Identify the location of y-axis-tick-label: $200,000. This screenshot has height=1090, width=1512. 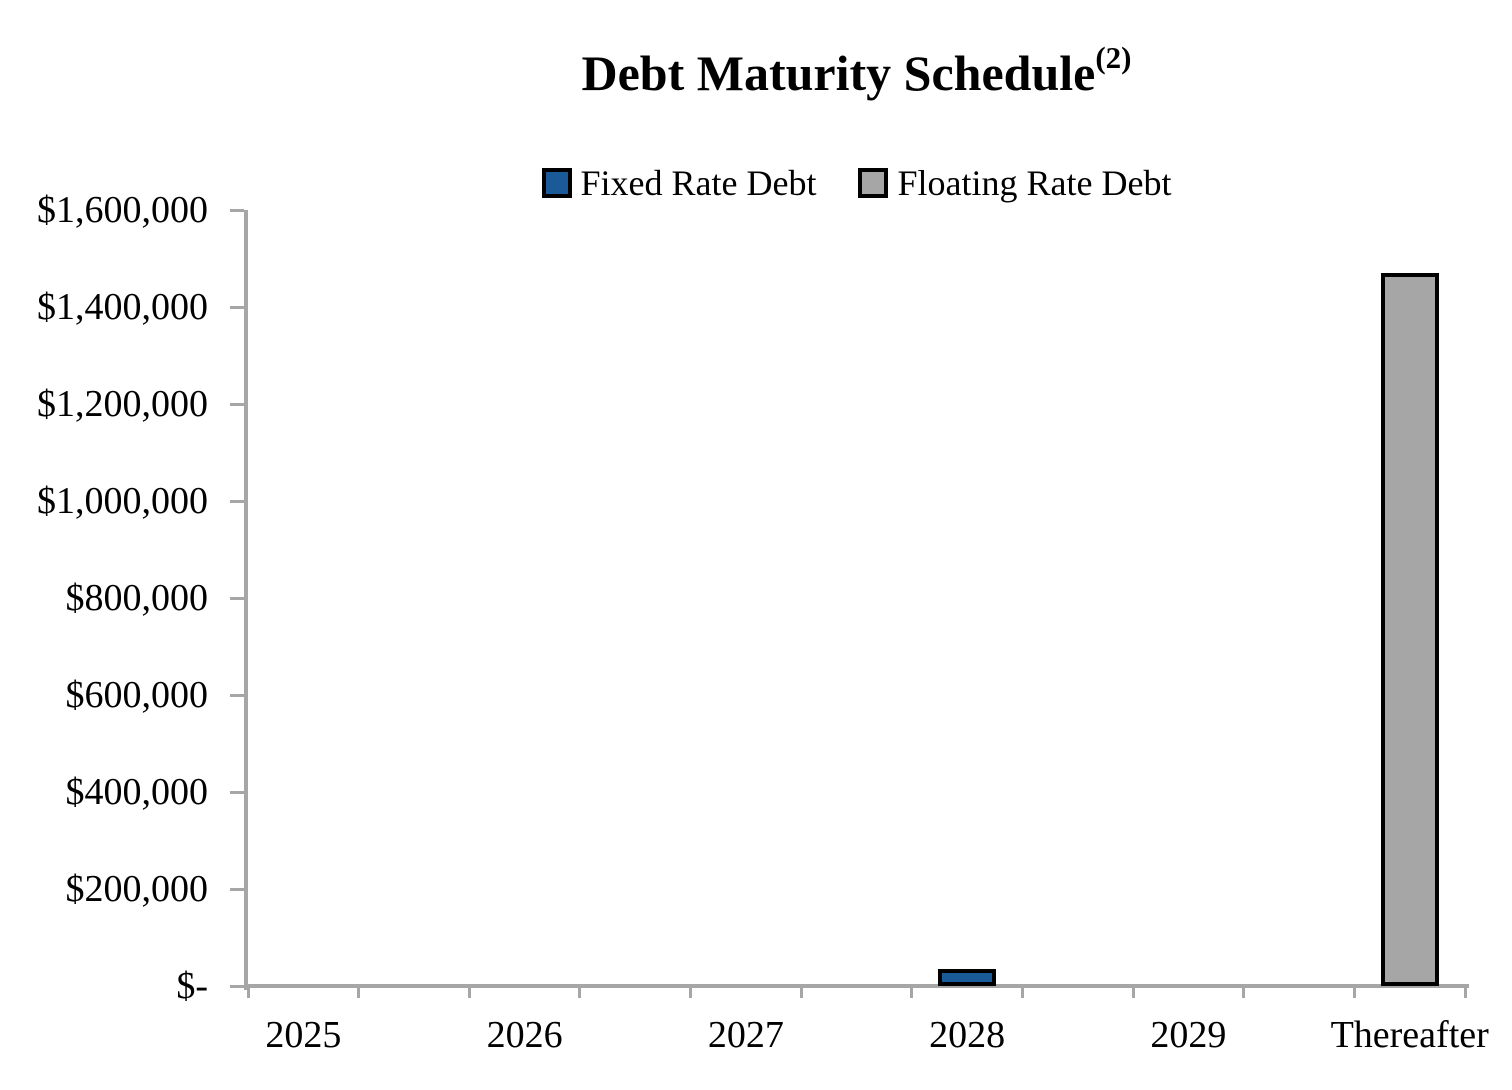
(137, 889).